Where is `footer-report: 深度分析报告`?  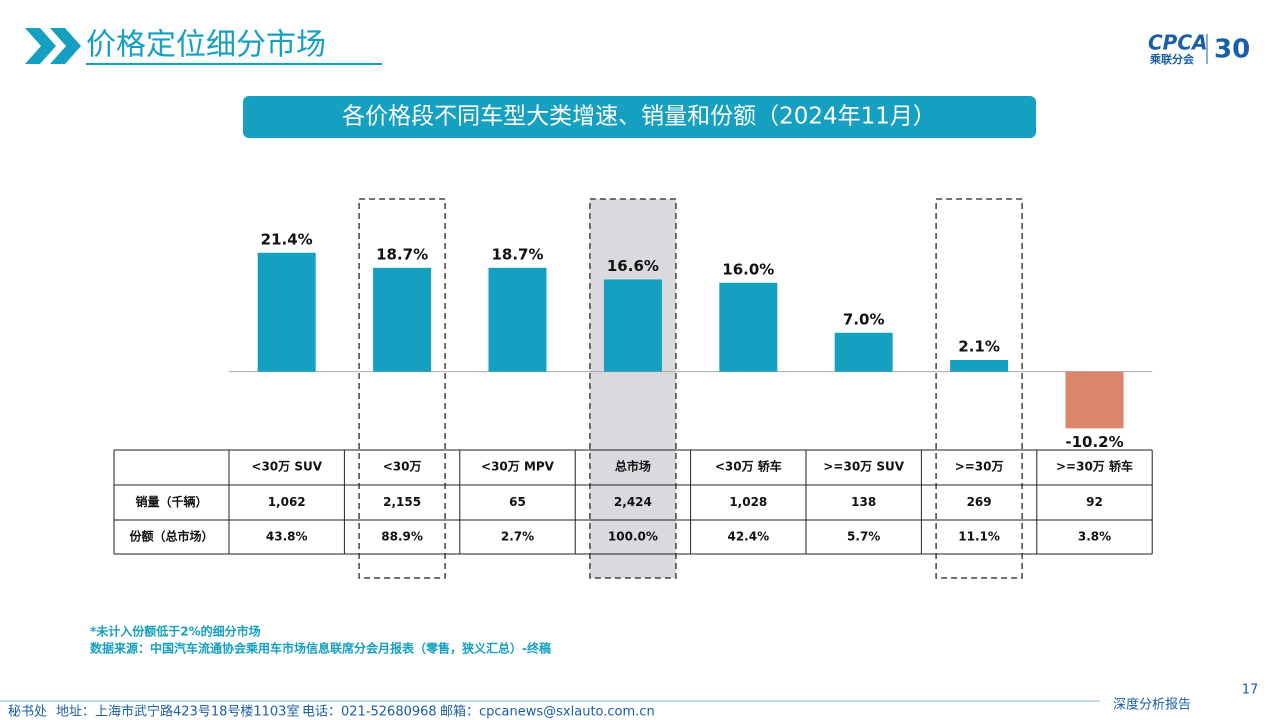
footer-report: 深度分析报告 is located at coordinates (1152, 705).